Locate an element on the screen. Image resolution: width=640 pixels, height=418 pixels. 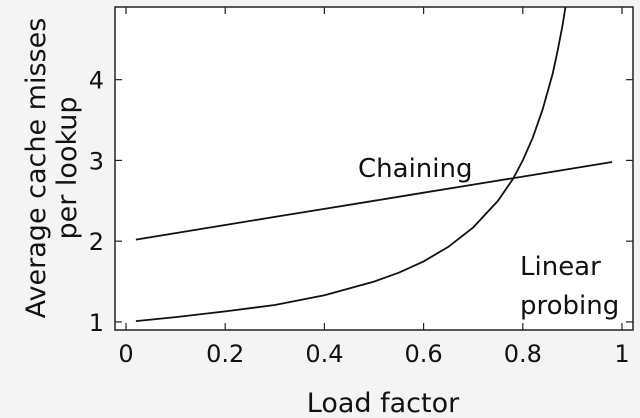
y-tick-label: 2 is located at coordinates (96, 242).